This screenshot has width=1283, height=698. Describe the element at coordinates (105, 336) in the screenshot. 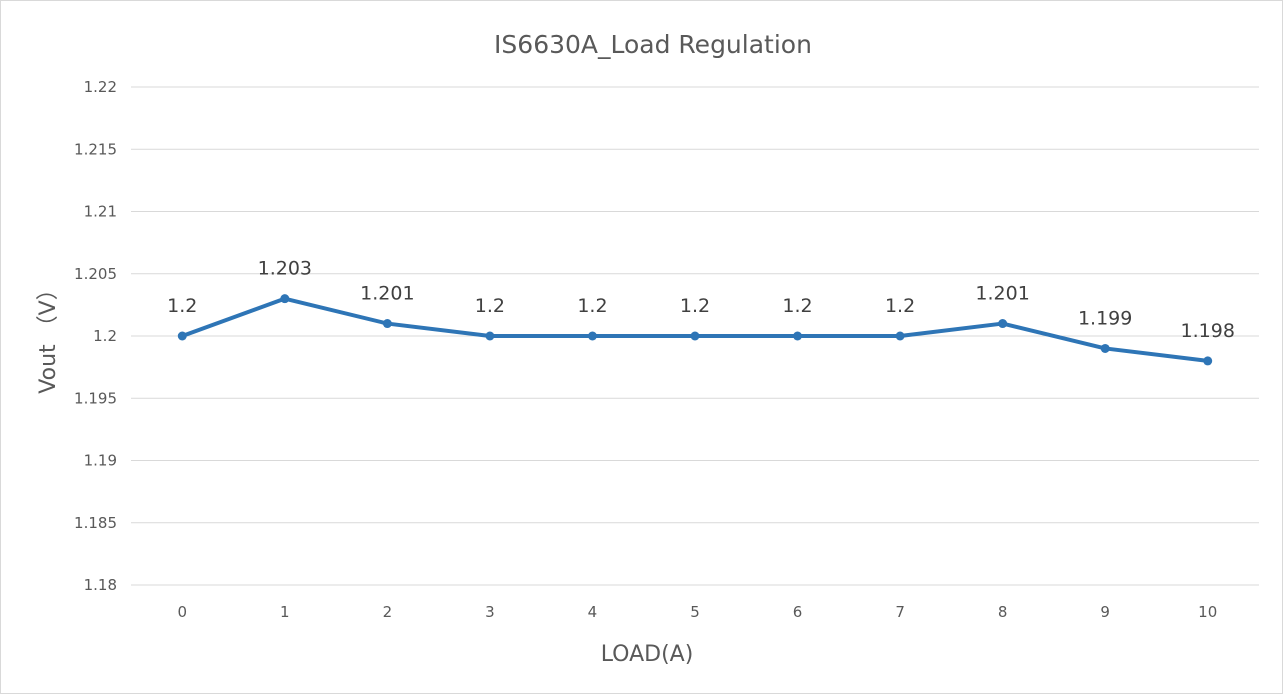

I see `y-tick-label: 1.2` at that location.